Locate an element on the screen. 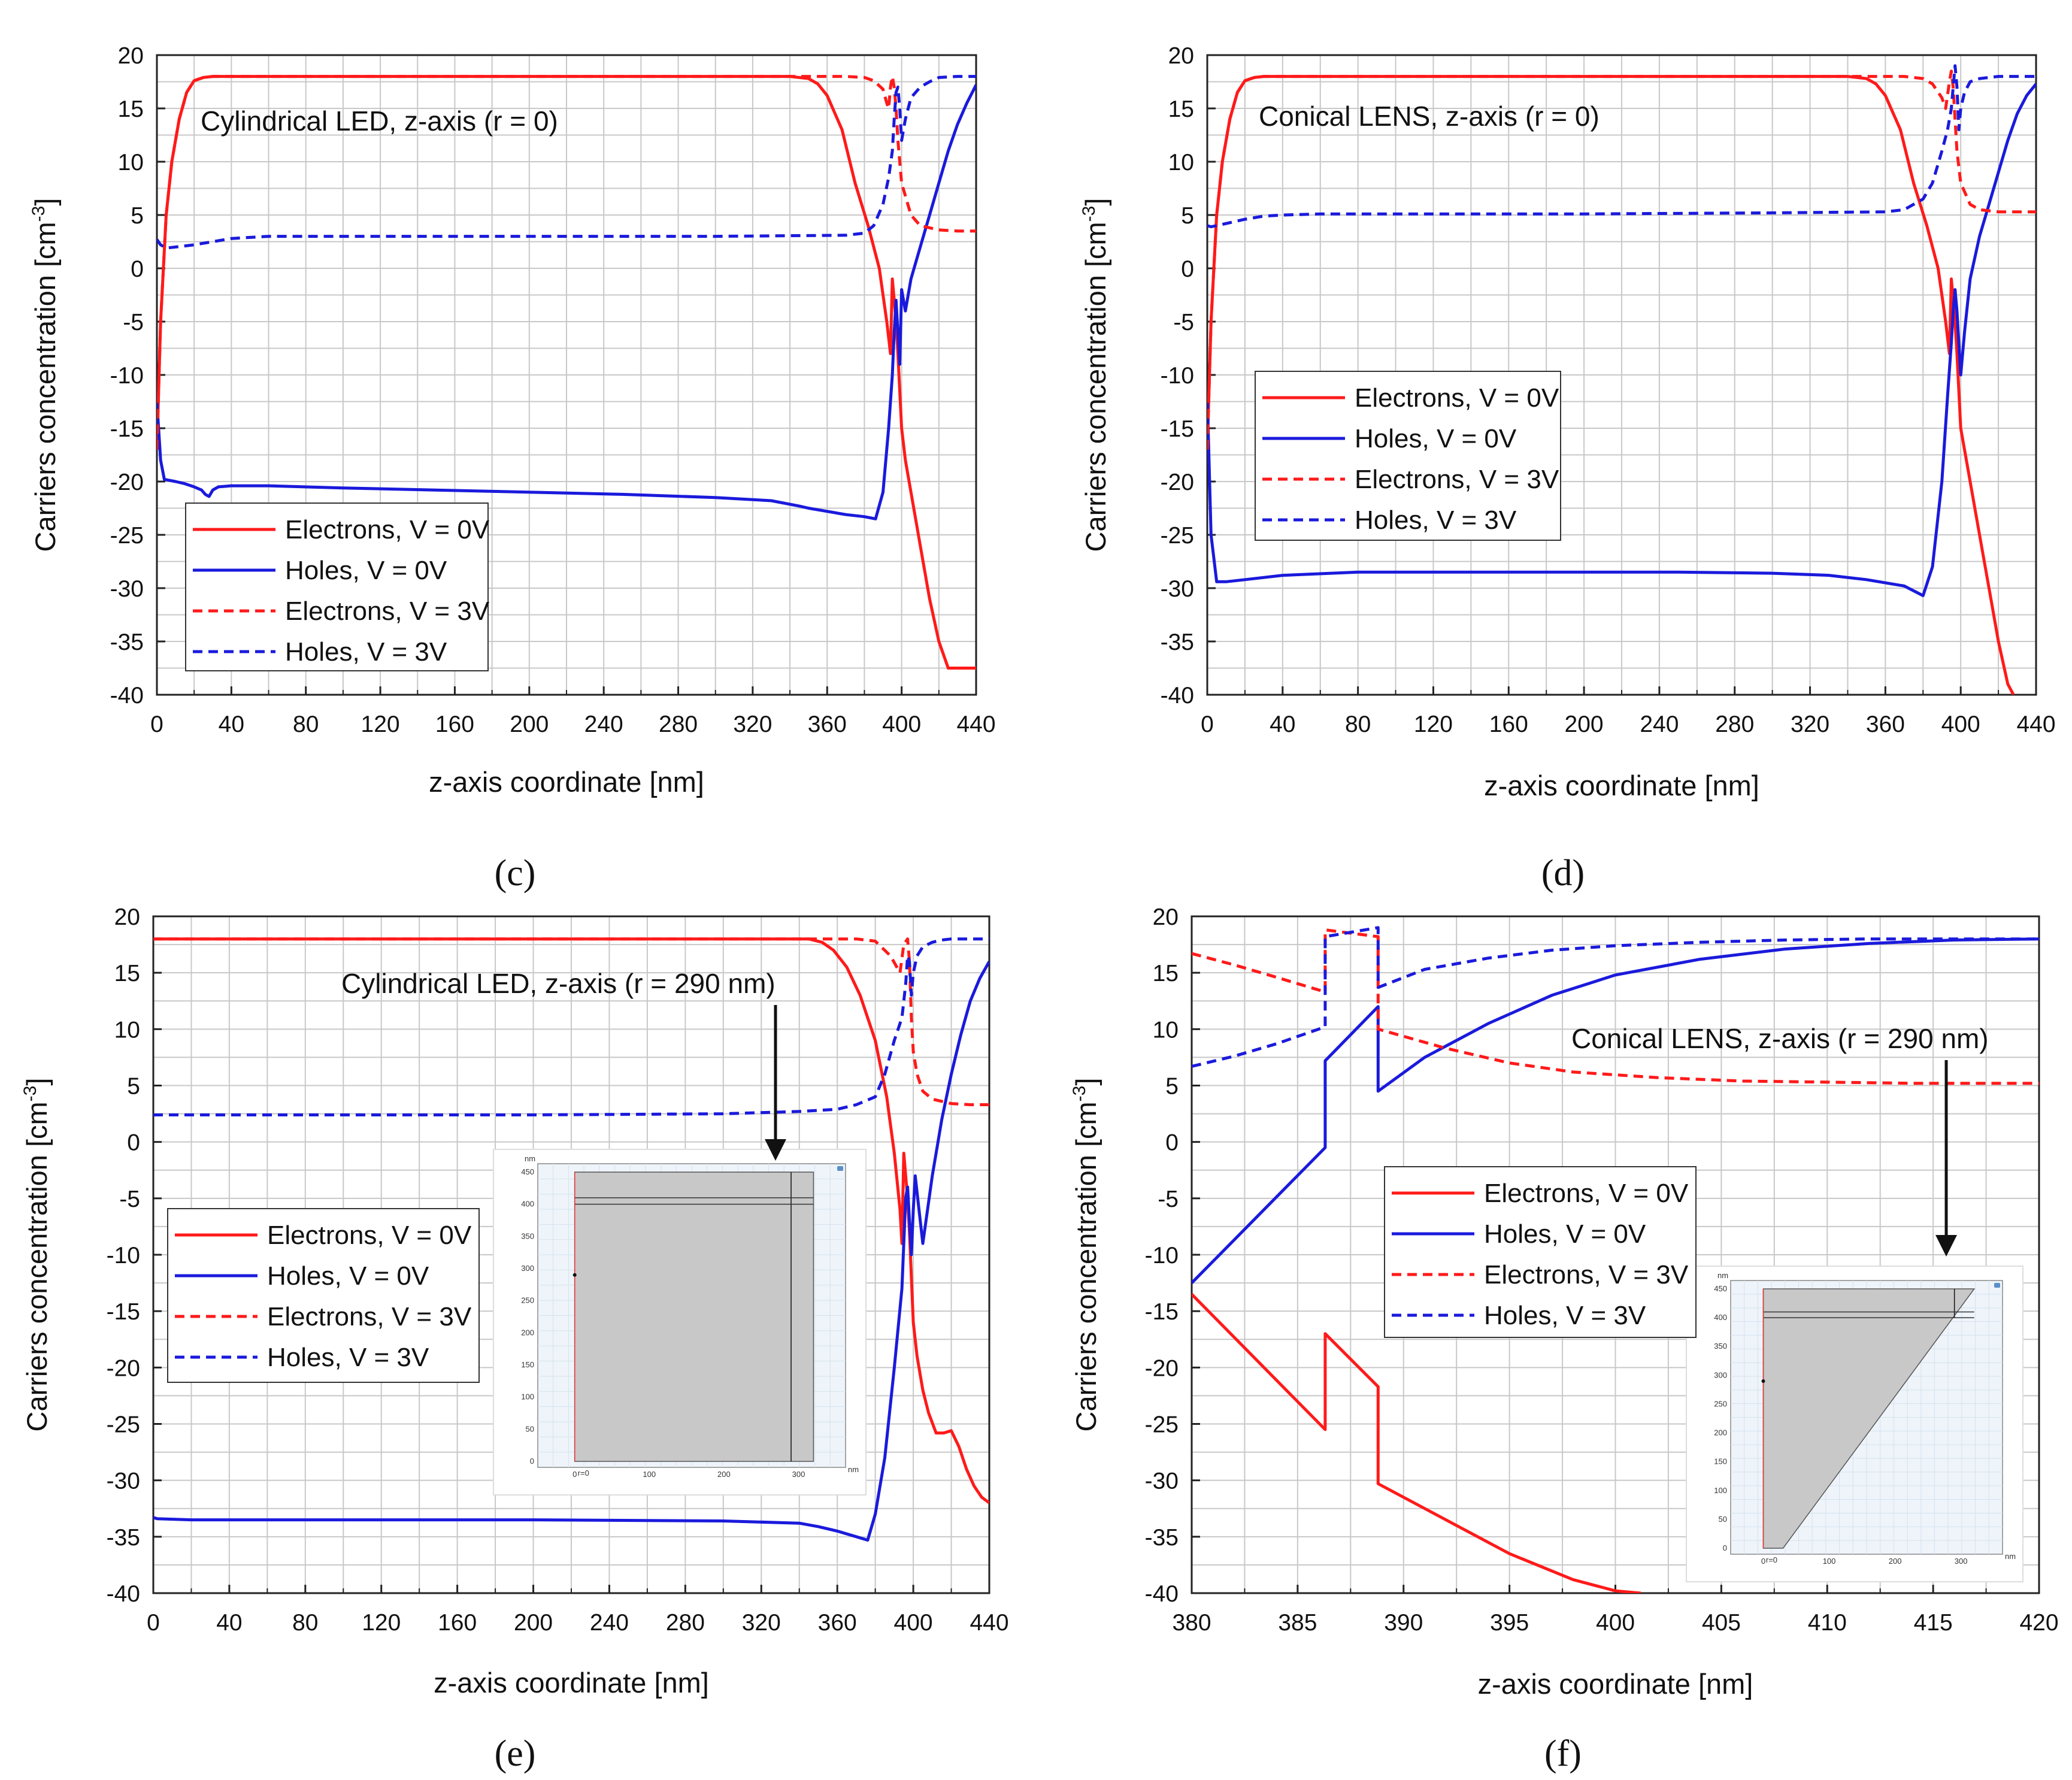  x-tick-label: 380 is located at coordinates (1191, 1623).